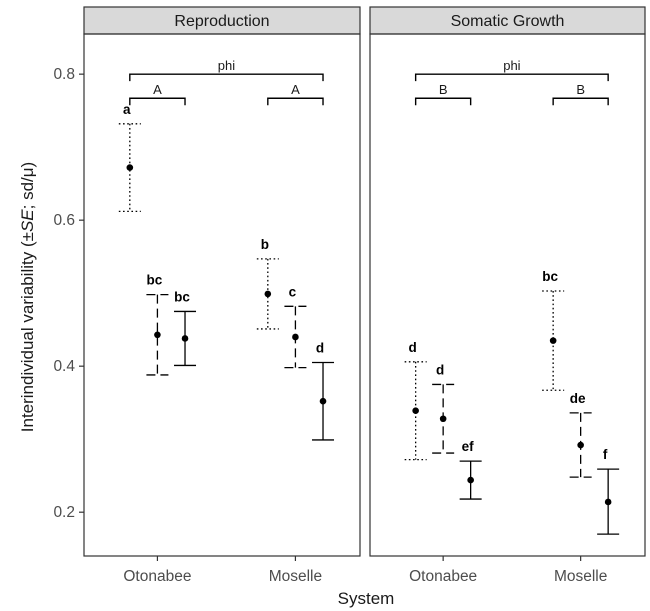 Image resolution: width=650 pixels, height=611 pixels. Describe the element at coordinates (64, 74) in the screenshot. I see `y-tick-label: 0.8` at that location.